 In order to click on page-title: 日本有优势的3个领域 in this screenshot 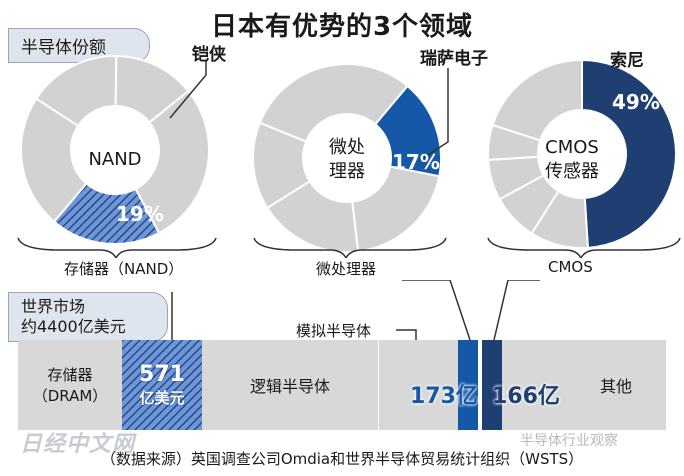, I will do `click(342, 27)`.